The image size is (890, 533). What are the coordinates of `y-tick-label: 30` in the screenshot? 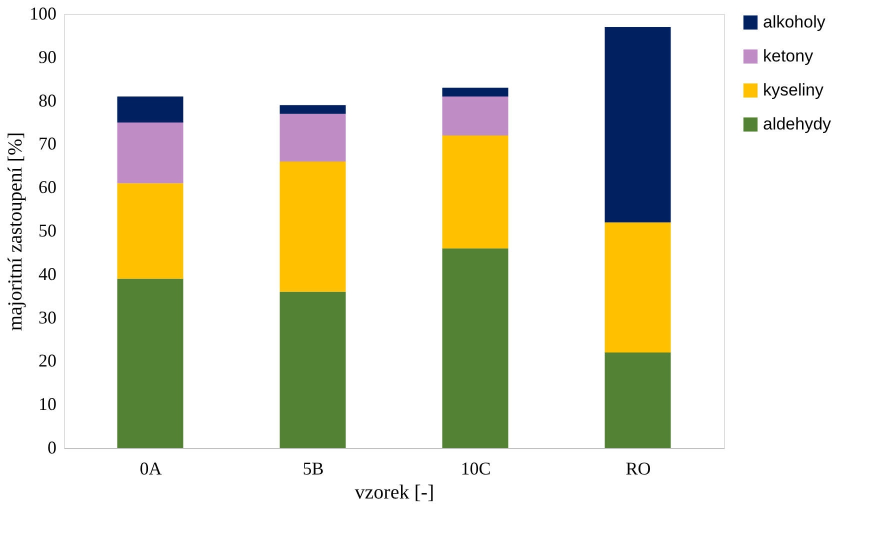 It's located at (47, 317).